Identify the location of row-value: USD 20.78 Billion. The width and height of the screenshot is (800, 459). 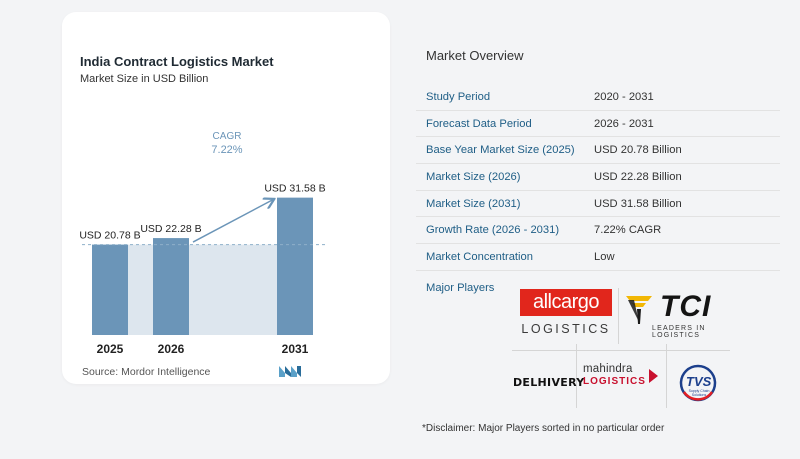
(638, 150).